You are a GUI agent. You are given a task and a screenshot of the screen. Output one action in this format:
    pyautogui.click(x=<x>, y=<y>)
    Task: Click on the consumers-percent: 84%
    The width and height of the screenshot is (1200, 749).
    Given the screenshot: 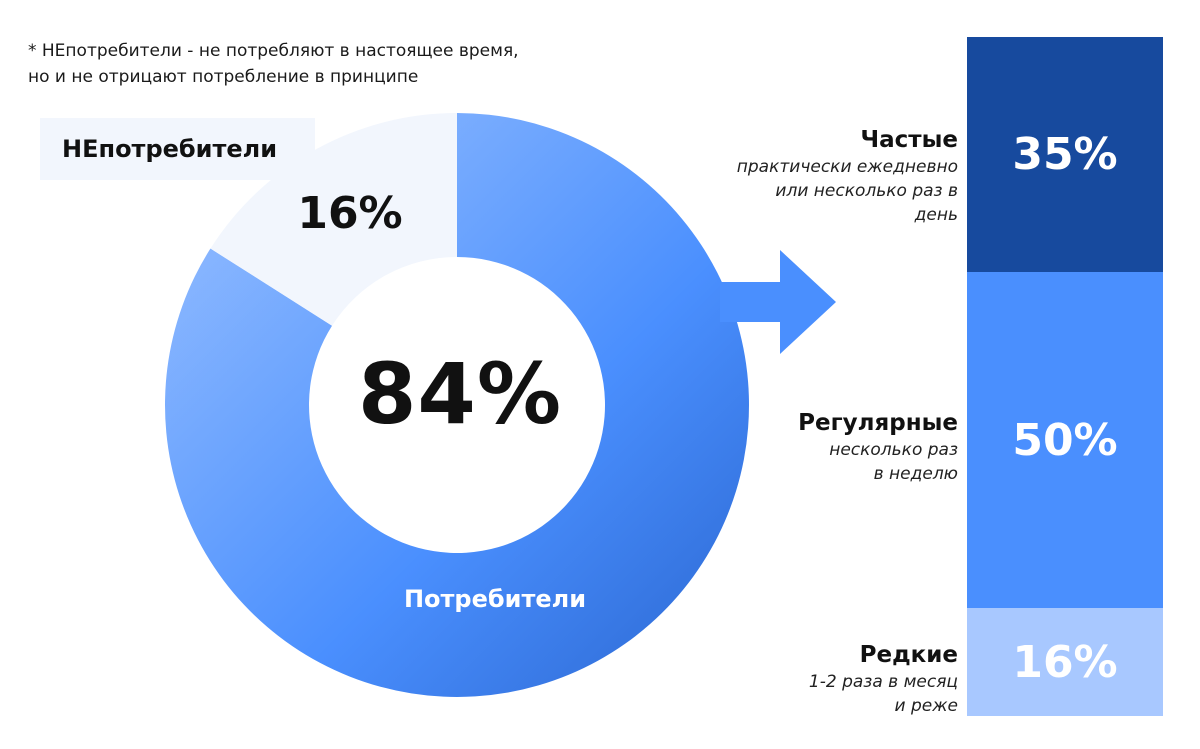 What is the action you would take?
    pyautogui.click(x=460, y=394)
    